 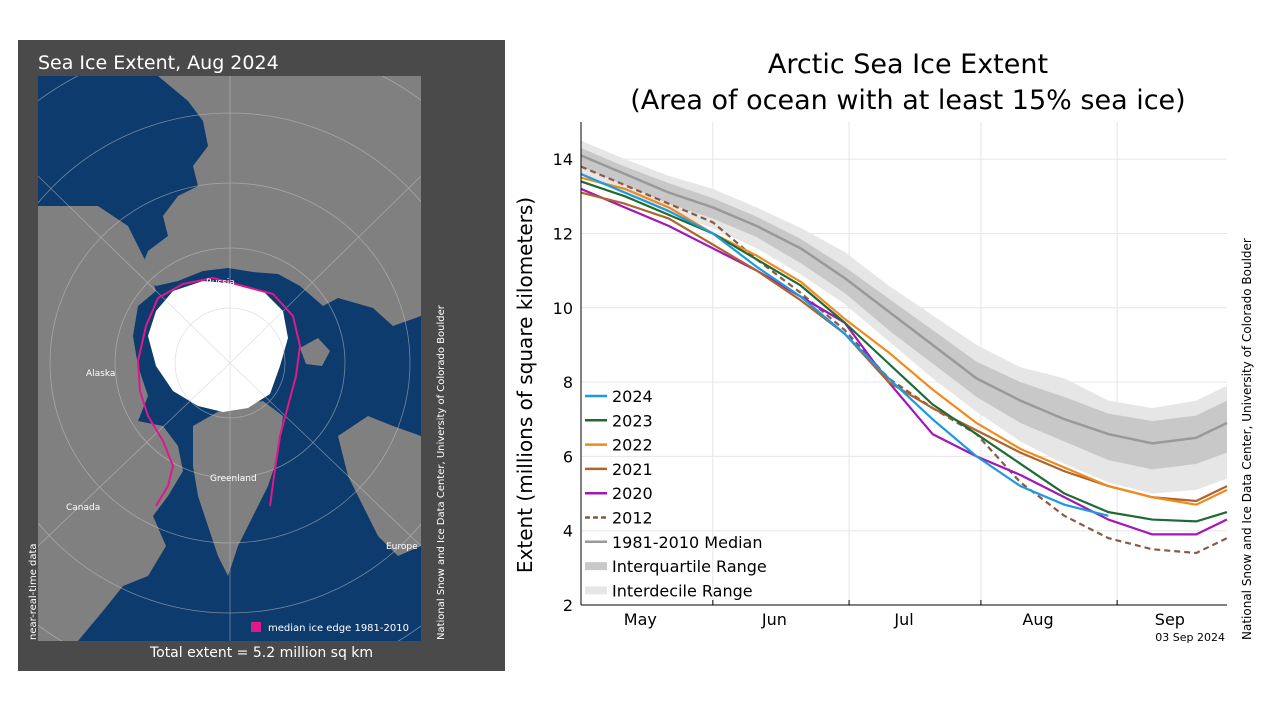 What do you see at coordinates (1037, 619) in the screenshot?
I see `x-tick-label-aug: Aug` at bounding box center [1037, 619].